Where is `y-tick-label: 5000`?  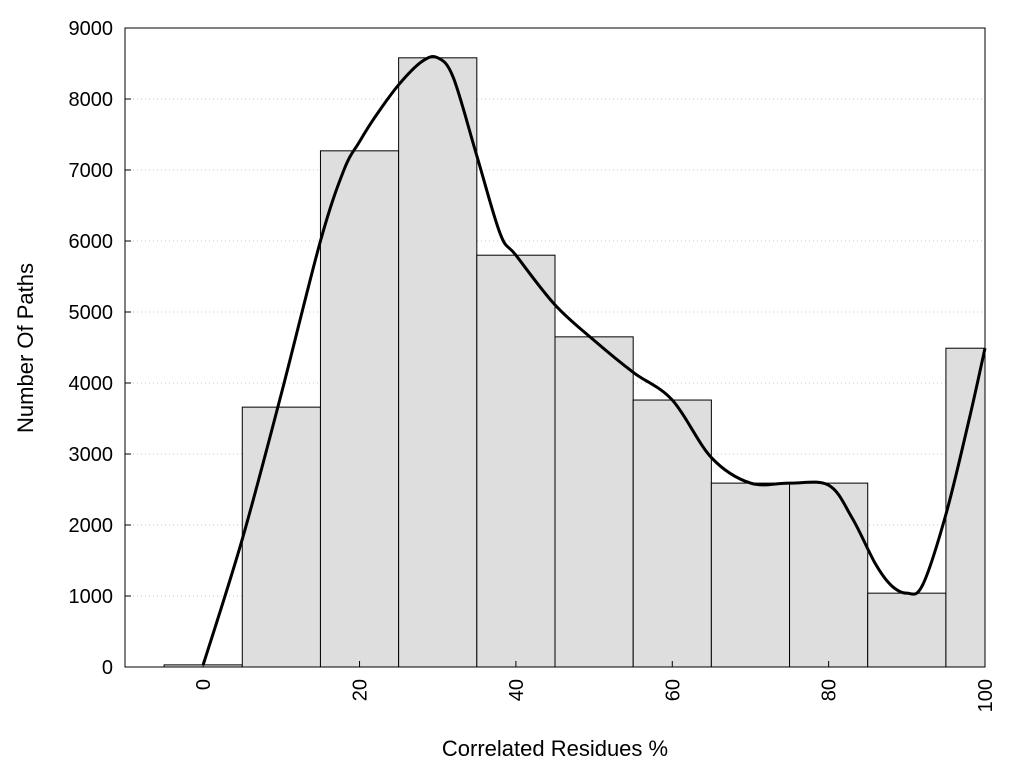 y-tick-label: 5000 is located at coordinates (91, 313).